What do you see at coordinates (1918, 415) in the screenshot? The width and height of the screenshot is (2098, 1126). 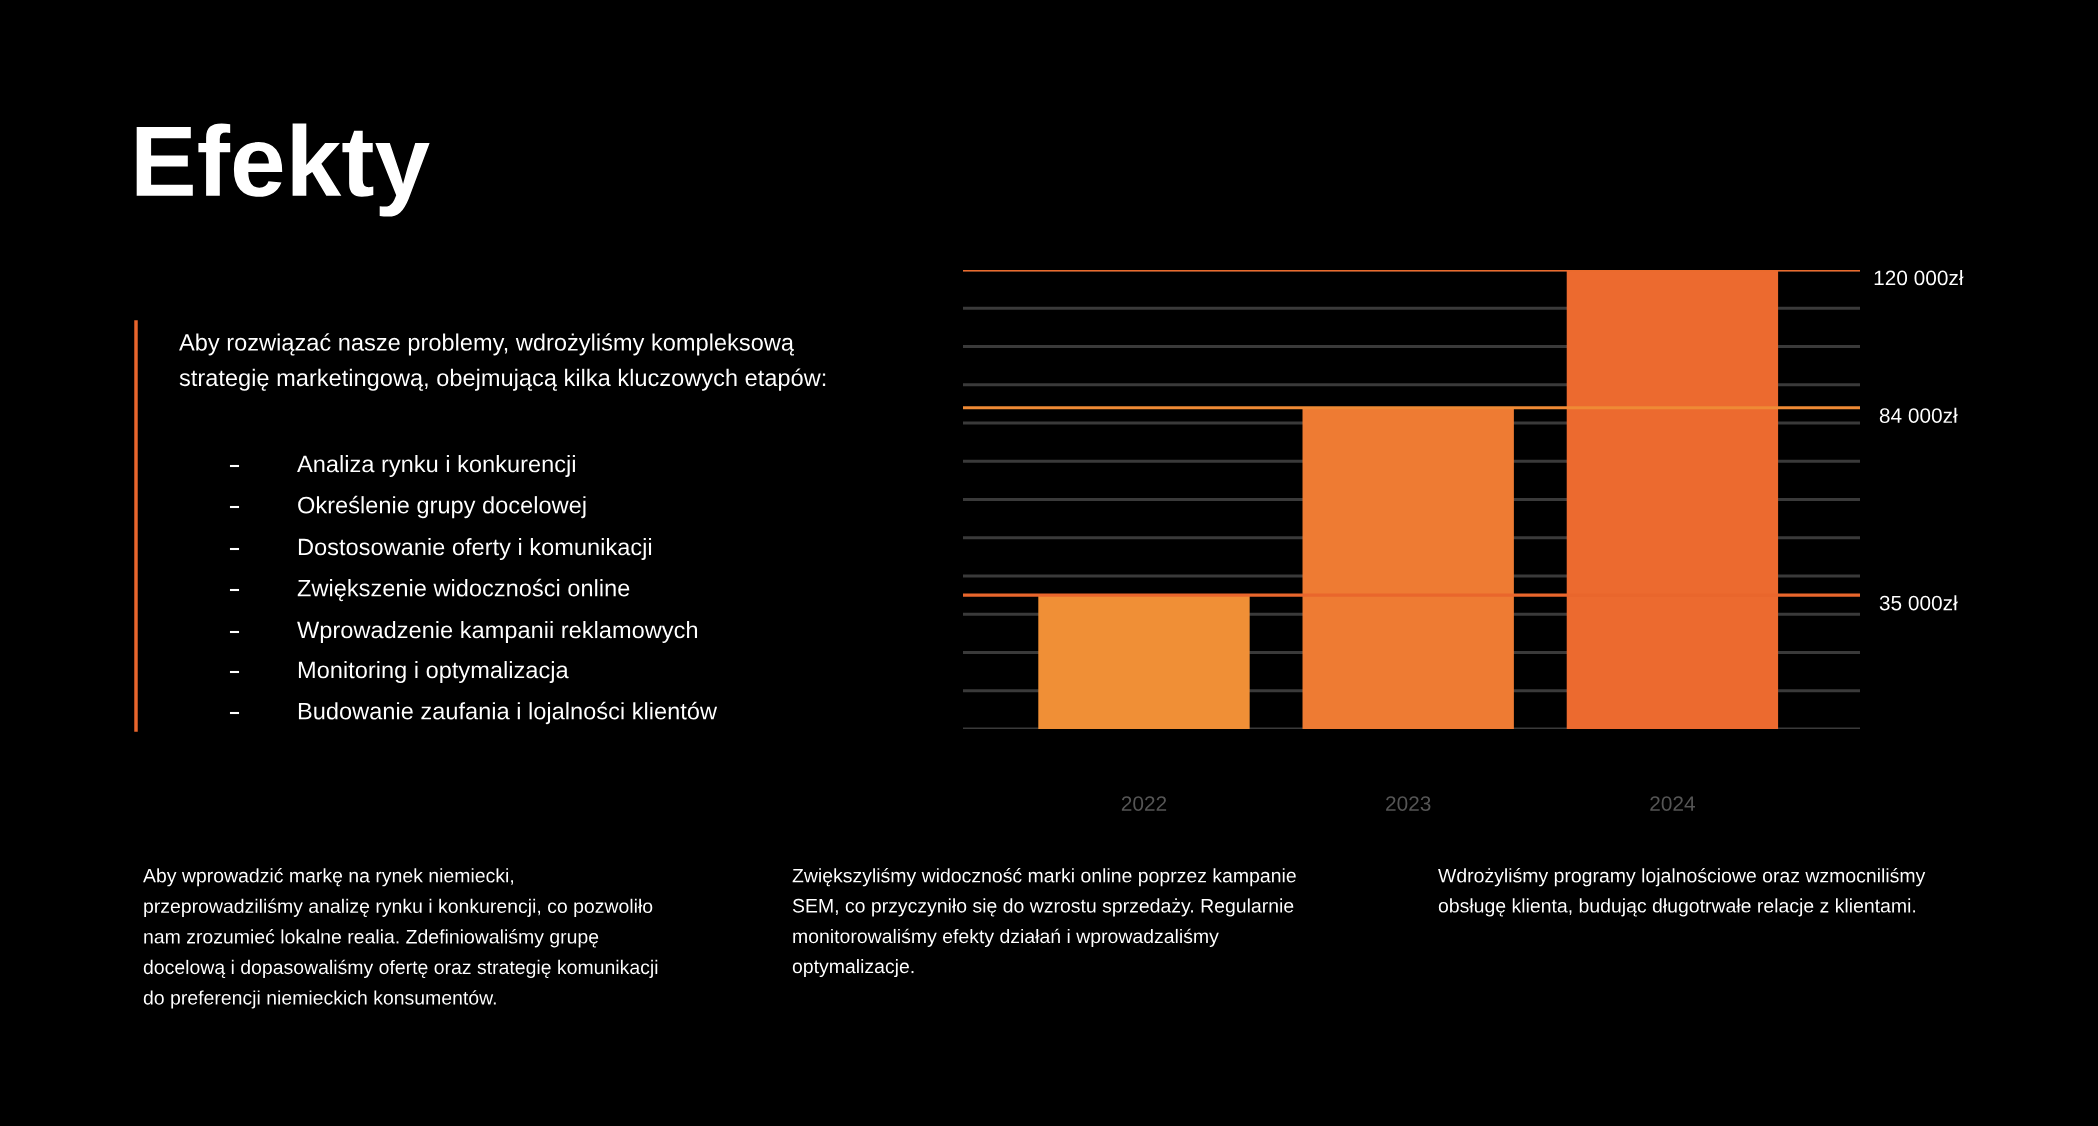 I see `ref-line-label: 84 000zł` at bounding box center [1918, 415].